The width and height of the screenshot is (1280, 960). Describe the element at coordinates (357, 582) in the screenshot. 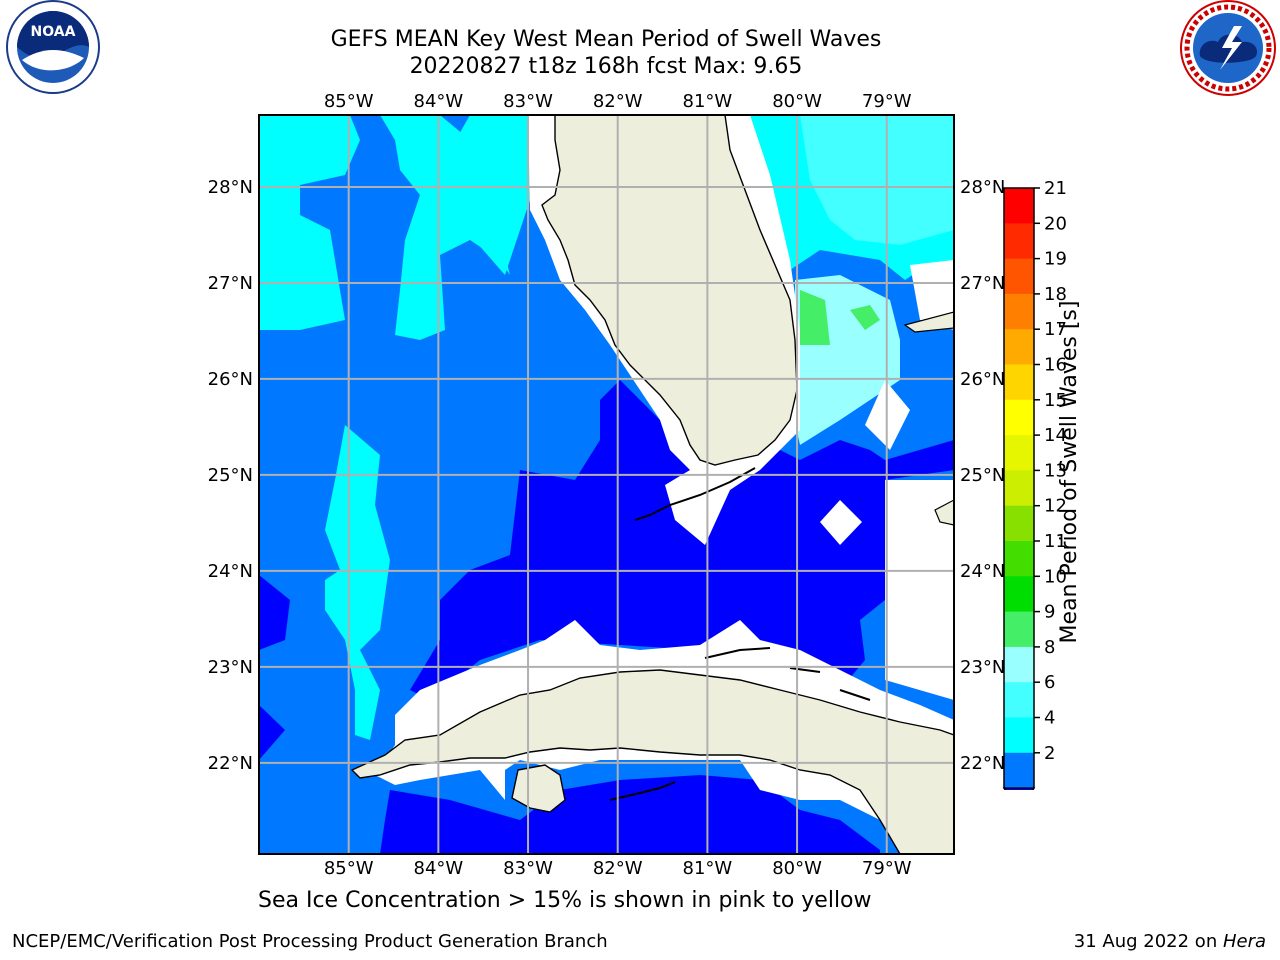

I see `swell-band-4-6-column` at that location.